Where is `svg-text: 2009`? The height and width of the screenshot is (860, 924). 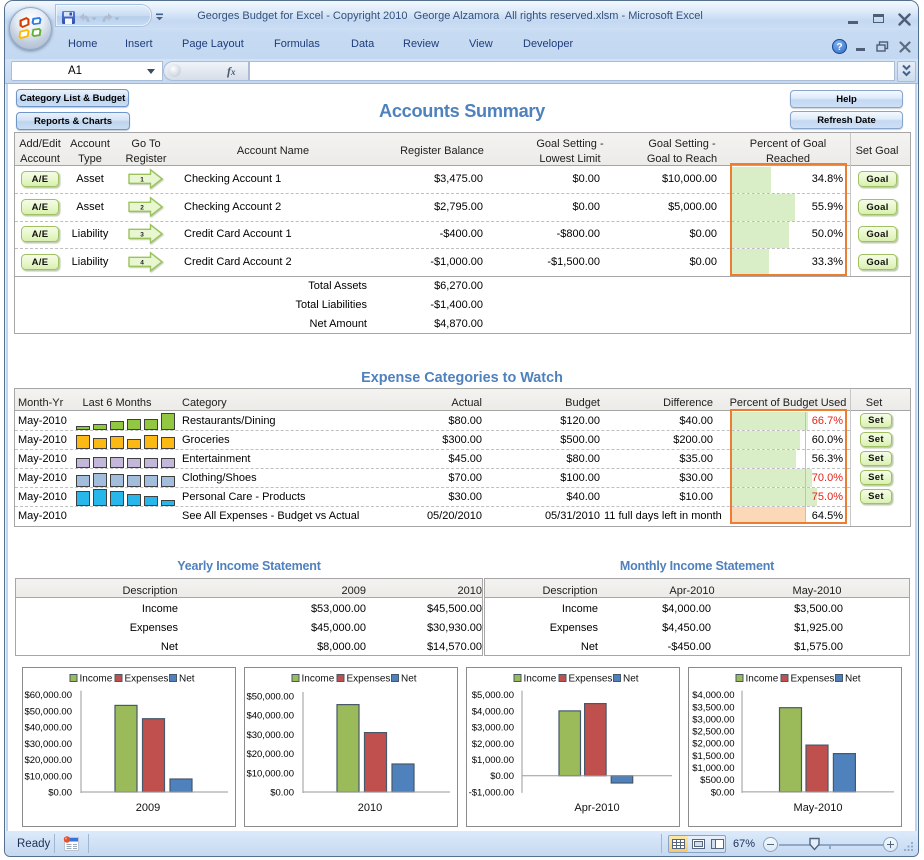
svg-text: 2009 is located at coordinates (148, 808).